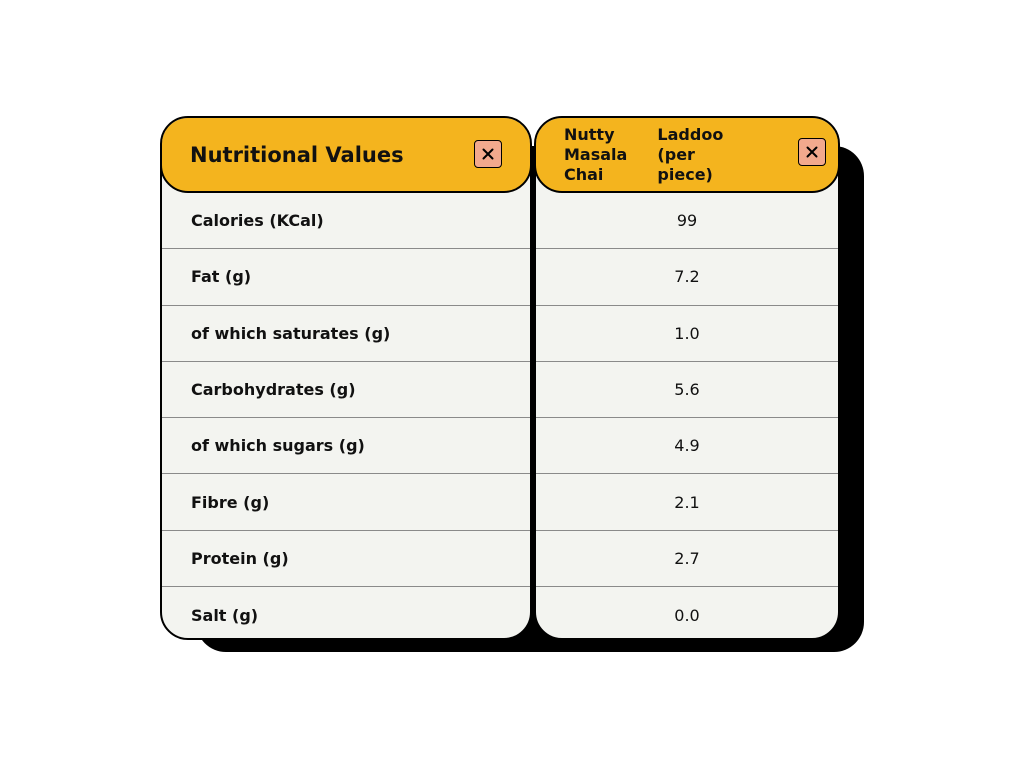 This screenshot has height=768, width=1024. Describe the element at coordinates (225, 615) in the screenshot. I see `row-label: Salt (g)` at that location.